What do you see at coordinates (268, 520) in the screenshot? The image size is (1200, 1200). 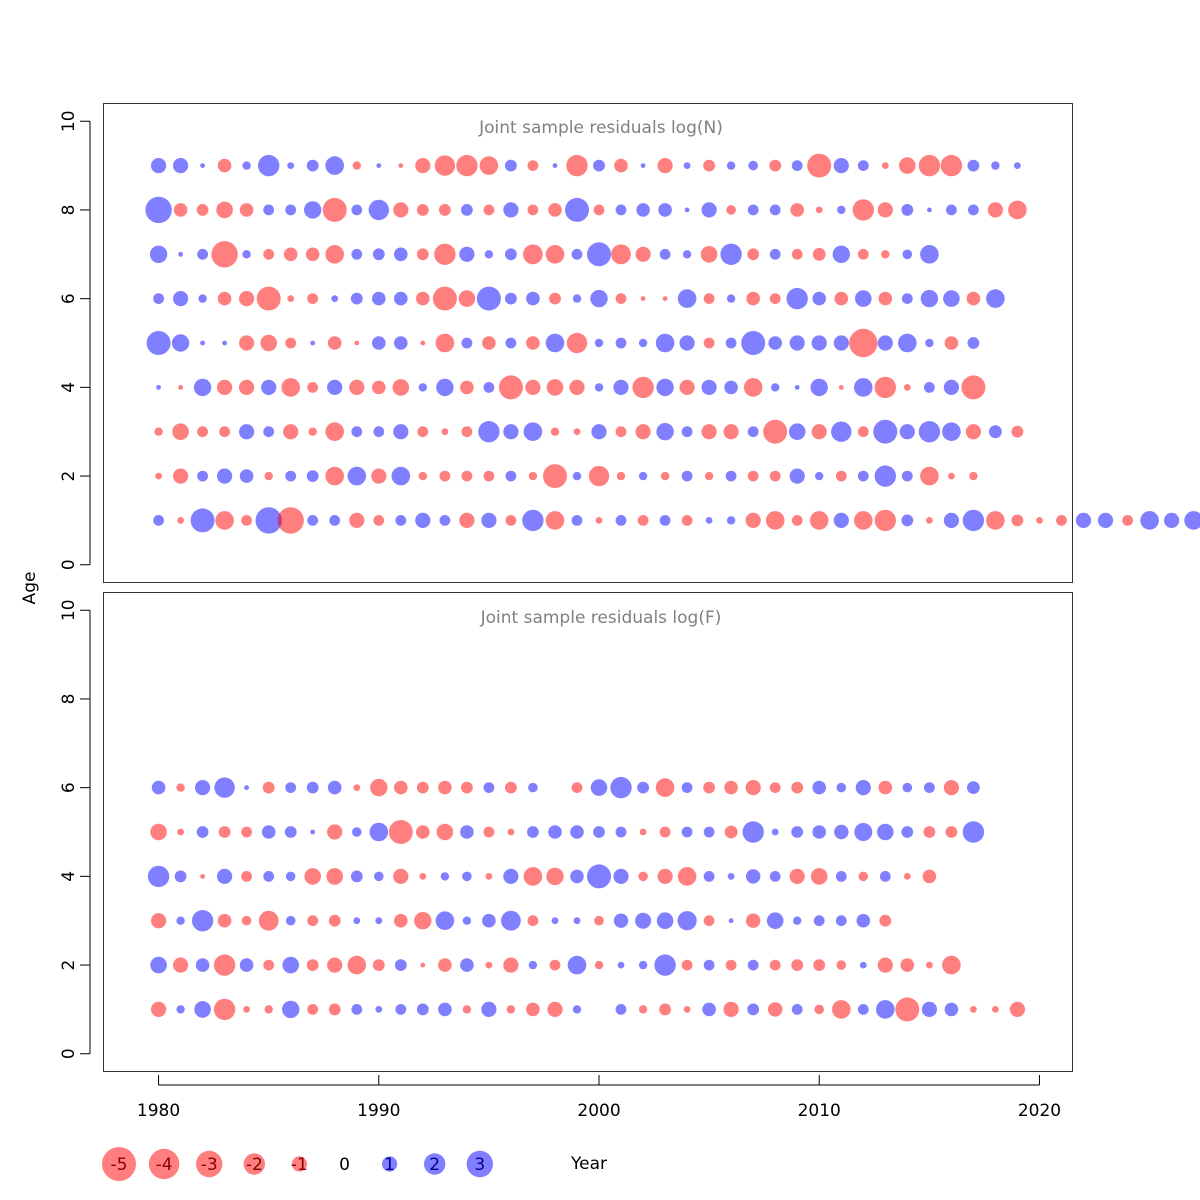 I see `residual-bubble-logN-age1-1985` at bounding box center [268, 520].